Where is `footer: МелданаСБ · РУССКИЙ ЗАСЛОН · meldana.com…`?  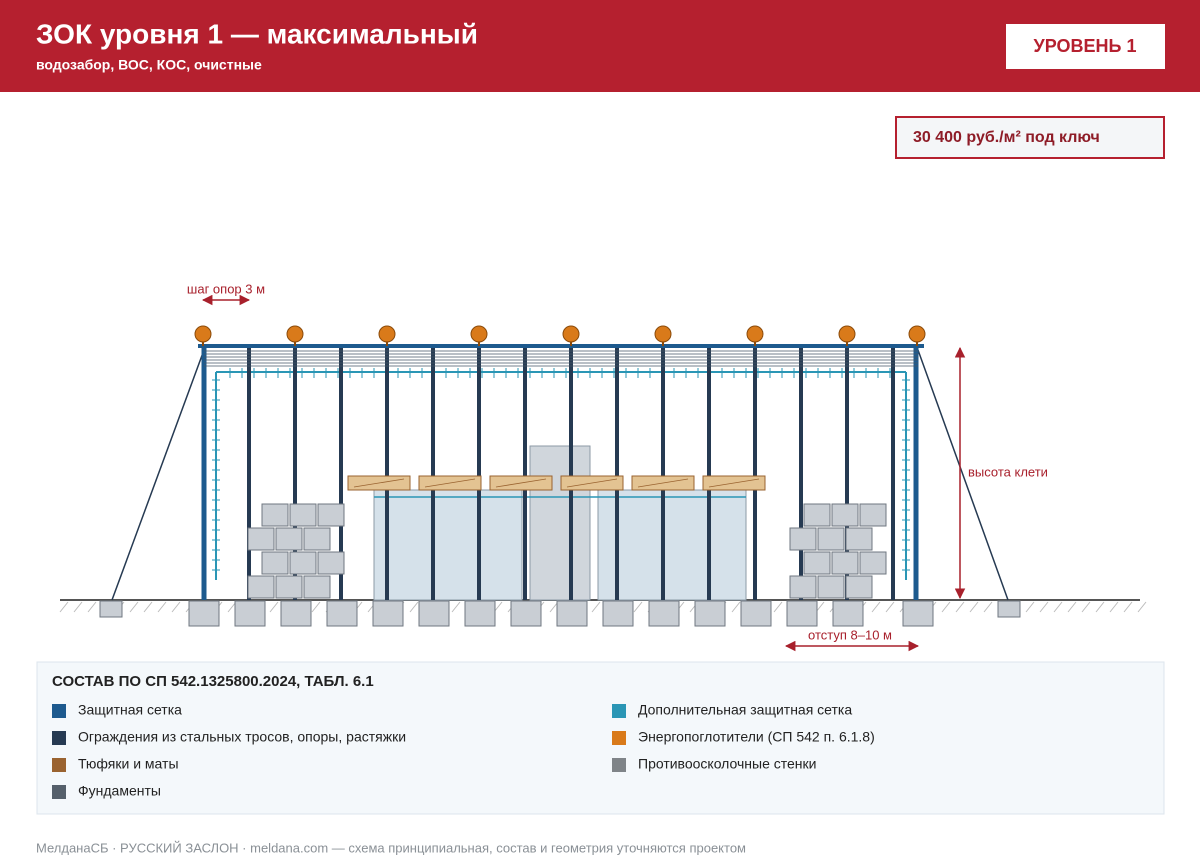 footer: МелданаСБ · РУССКИЙ ЗАСЛОН · meldana.com… is located at coordinates (391, 847).